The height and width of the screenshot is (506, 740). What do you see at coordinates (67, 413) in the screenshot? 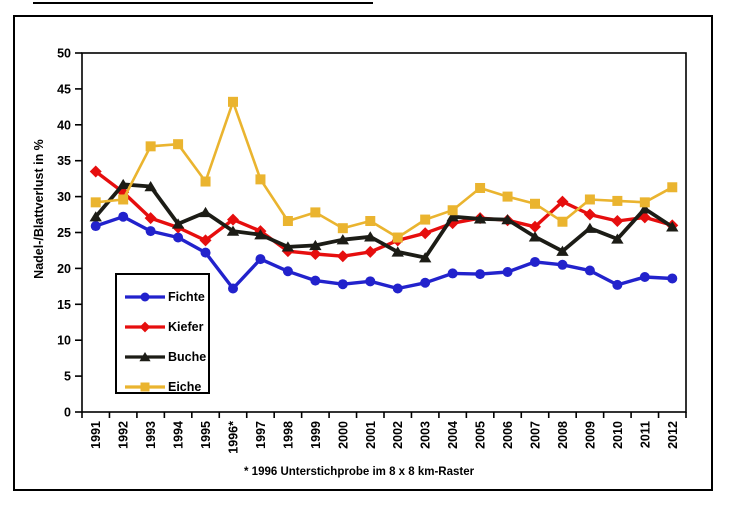
I see `svg-text: 0` at bounding box center [67, 413].